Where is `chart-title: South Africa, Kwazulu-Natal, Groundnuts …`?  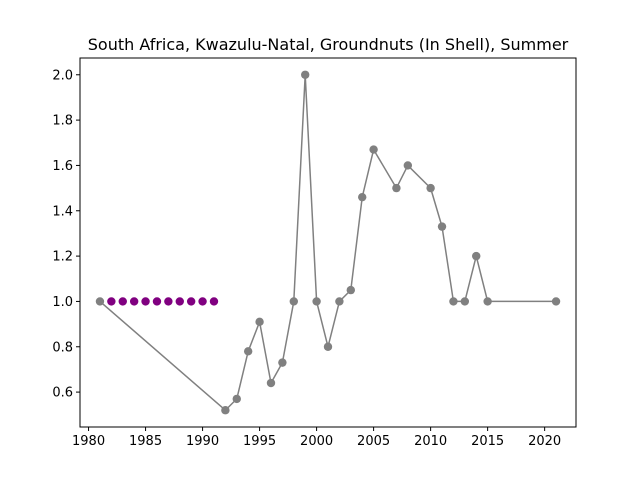
chart-title: South Africa, Kwazulu-Natal, Groundnuts … is located at coordinates (328, 44).